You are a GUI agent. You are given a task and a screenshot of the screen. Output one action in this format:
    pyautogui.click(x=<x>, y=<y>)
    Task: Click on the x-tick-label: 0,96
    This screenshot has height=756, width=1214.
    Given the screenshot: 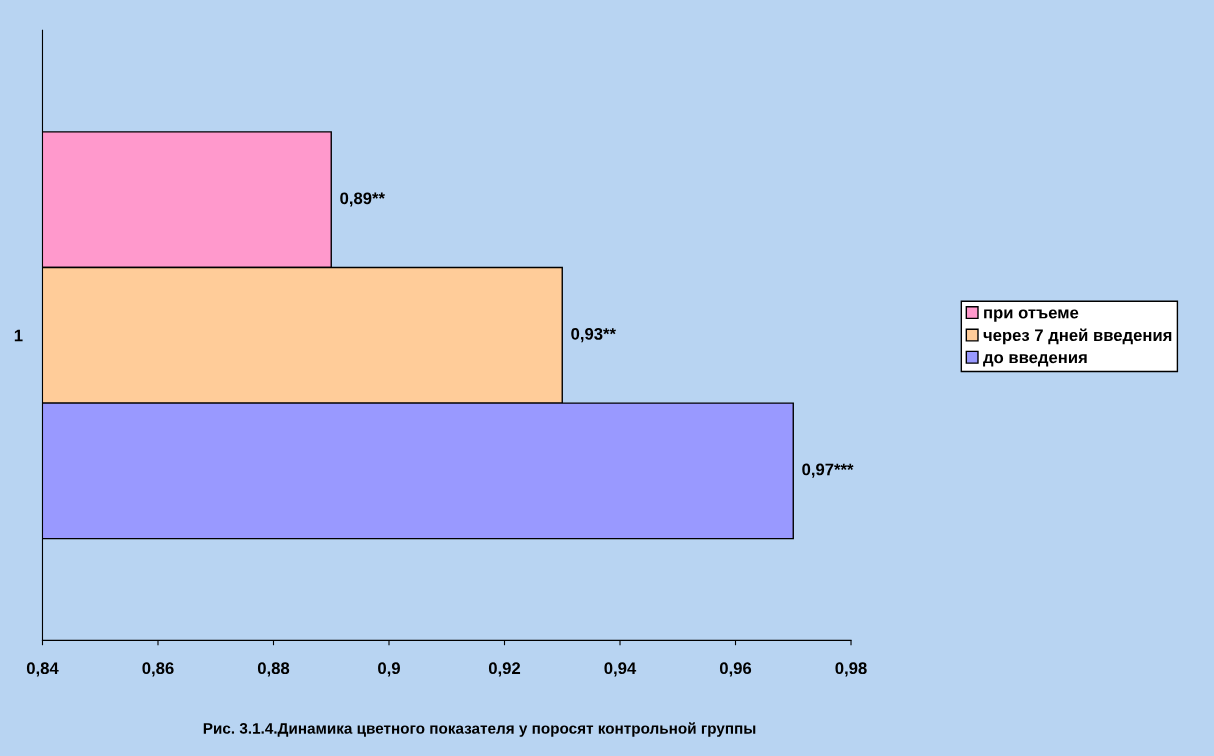 What is the action you would take?
    pyautogui.click(x=735, y=669)
    